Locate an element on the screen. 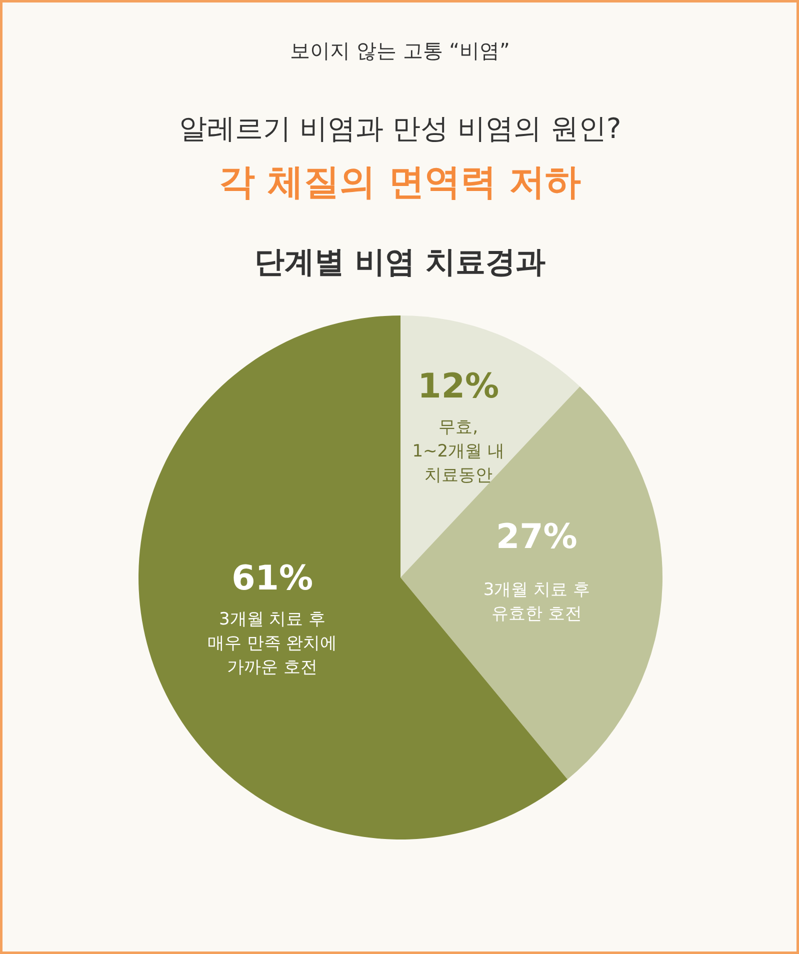 The height and width of the screenshot is (954, 799). text: 각 체질의 면역력 저하 is located at coordinates (400, 182).